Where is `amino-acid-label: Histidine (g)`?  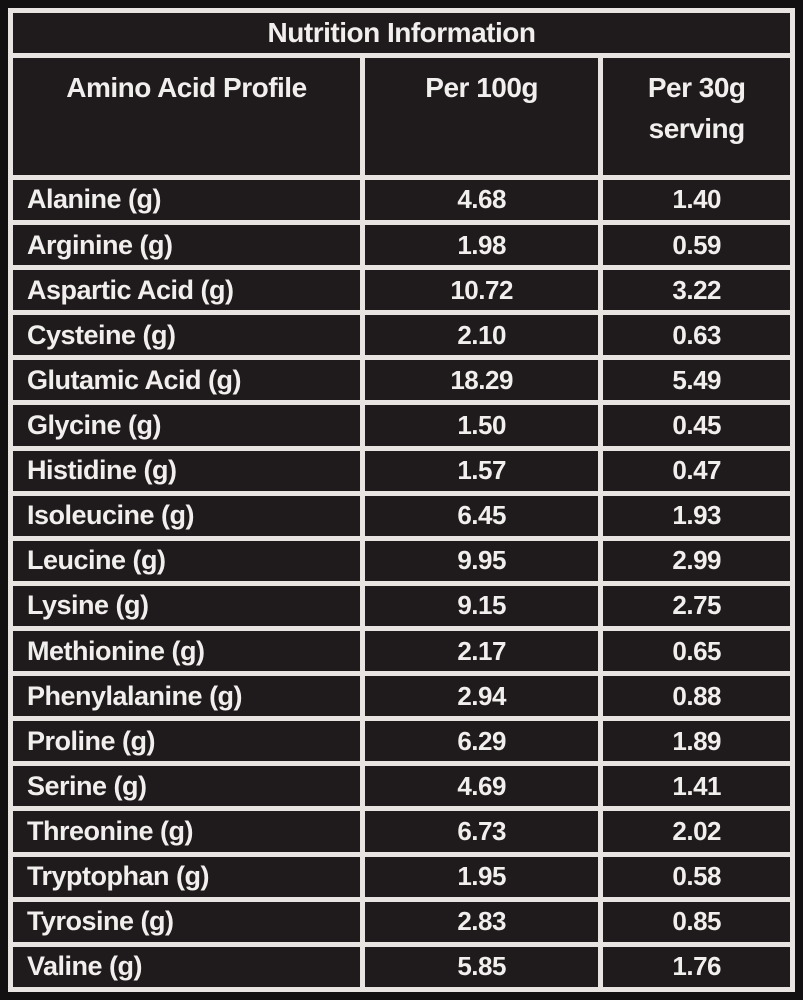
amino-acid-label: Histidine (g) is located at coordinates (186, 470).